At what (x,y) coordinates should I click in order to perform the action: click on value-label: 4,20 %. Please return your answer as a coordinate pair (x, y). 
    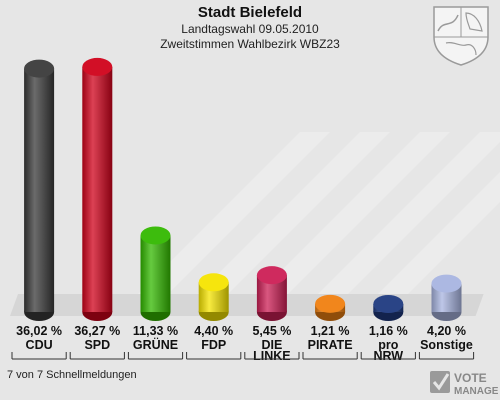
    Looking at the image, I should click on (446, 331).